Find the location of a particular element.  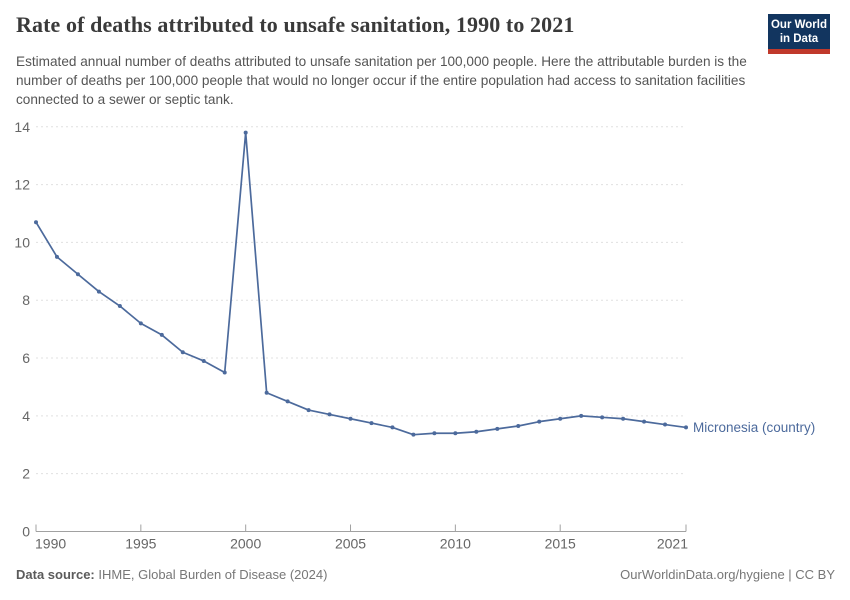

logo-text-line1: Our World is located at coordinates (798, 25).